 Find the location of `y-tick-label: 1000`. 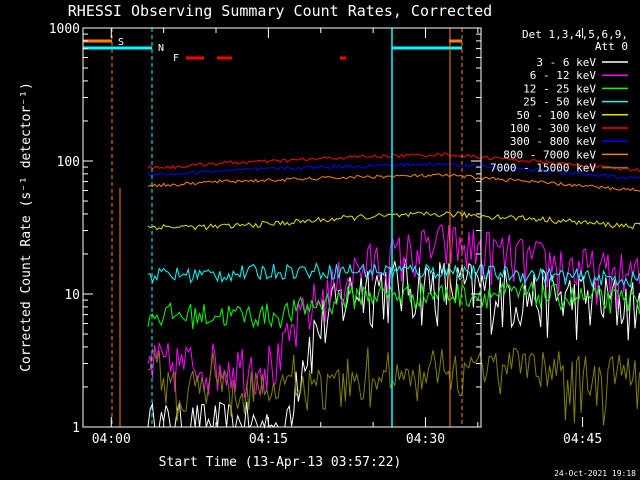

y-tick-label: 1000 is located at coordinates (64, 29).